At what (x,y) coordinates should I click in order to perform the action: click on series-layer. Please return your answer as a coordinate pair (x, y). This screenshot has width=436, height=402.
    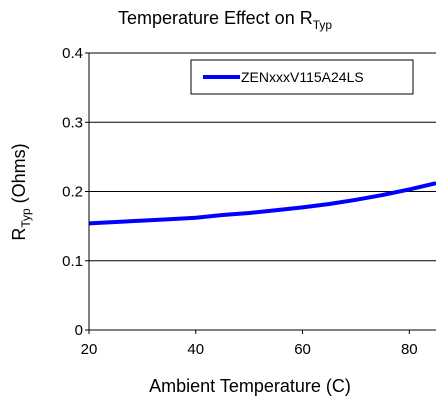
    Looking at the image, I should click on (262, 203).